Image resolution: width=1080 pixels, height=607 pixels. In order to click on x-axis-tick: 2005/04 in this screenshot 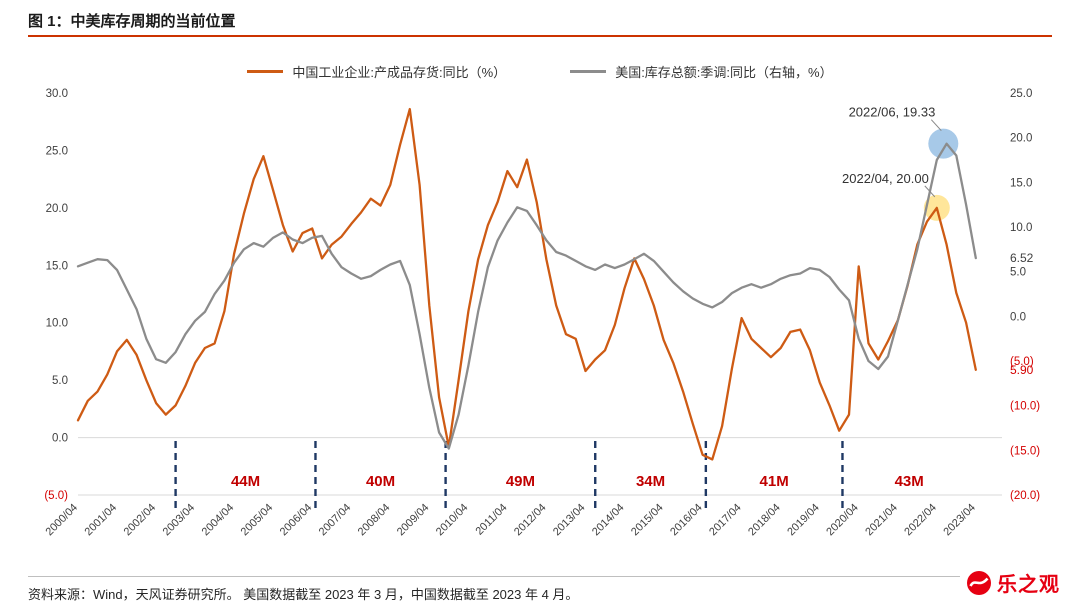, I will do `click(257, 520)`.